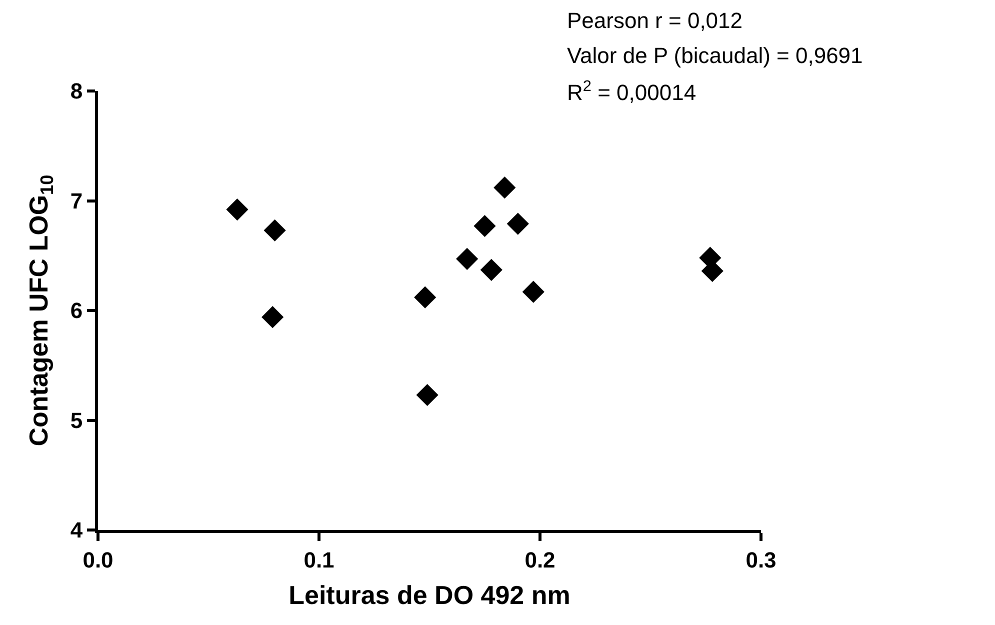 This screenshot has height=625, width=995. What do you see at coordinates (76, 420) in the screenshot?
I see `y-tick-label: 5` at bounding box center [76, 420].